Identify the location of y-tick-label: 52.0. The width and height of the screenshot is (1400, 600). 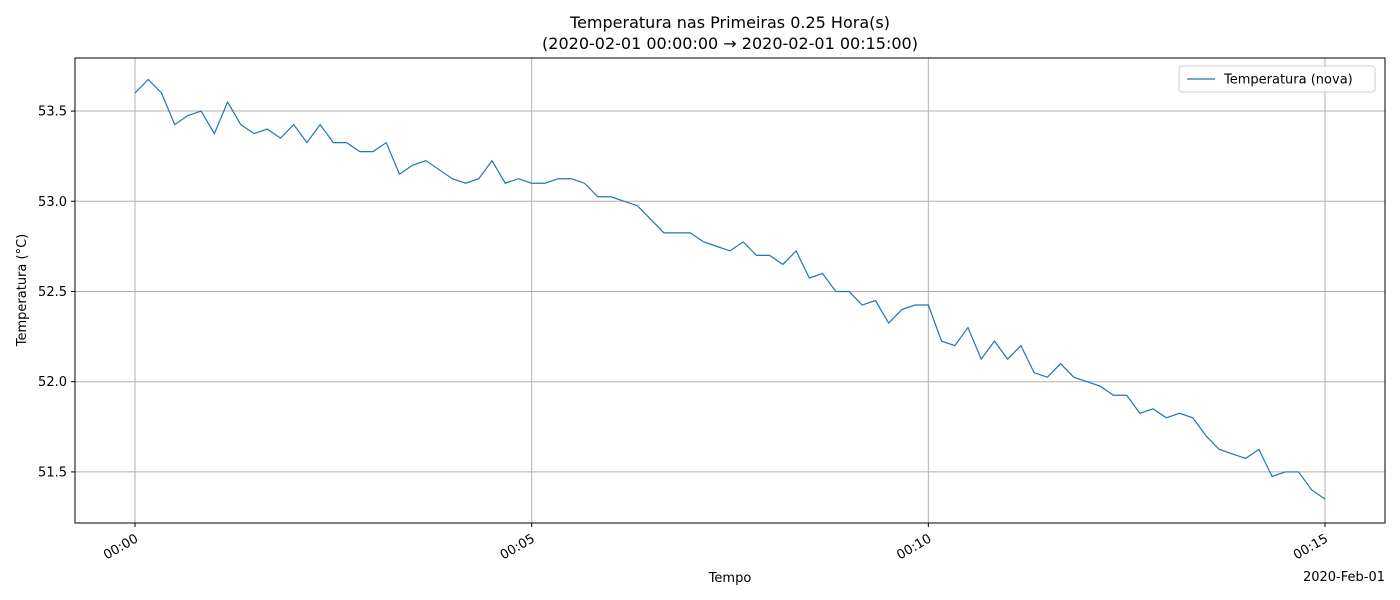
(52, 382).